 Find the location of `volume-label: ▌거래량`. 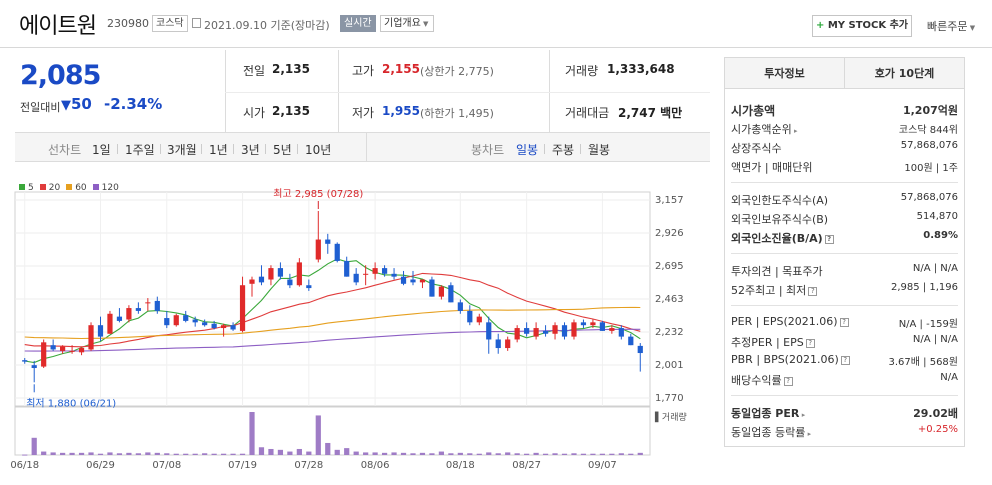

volume-label: ▌거래량 is located at coordinates (670, 417).